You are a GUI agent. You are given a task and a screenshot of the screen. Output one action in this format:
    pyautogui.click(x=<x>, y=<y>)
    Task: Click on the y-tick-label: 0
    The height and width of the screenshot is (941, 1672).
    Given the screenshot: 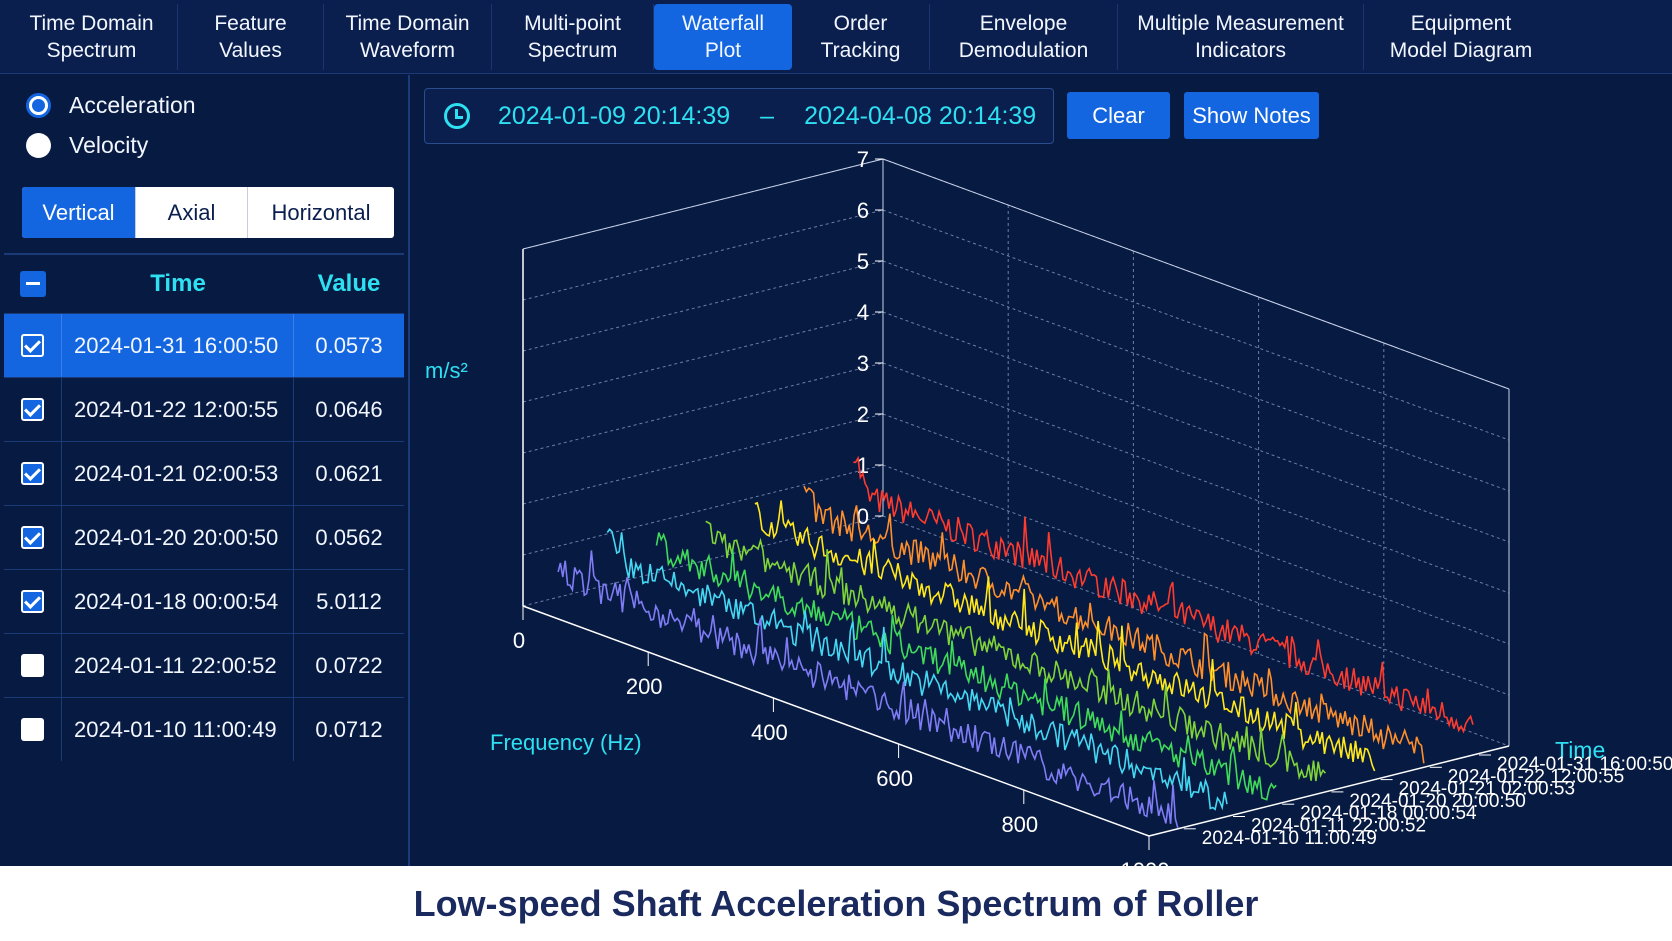 What is the action you would take?
    pyautogui.click(x=863, y=516)
    